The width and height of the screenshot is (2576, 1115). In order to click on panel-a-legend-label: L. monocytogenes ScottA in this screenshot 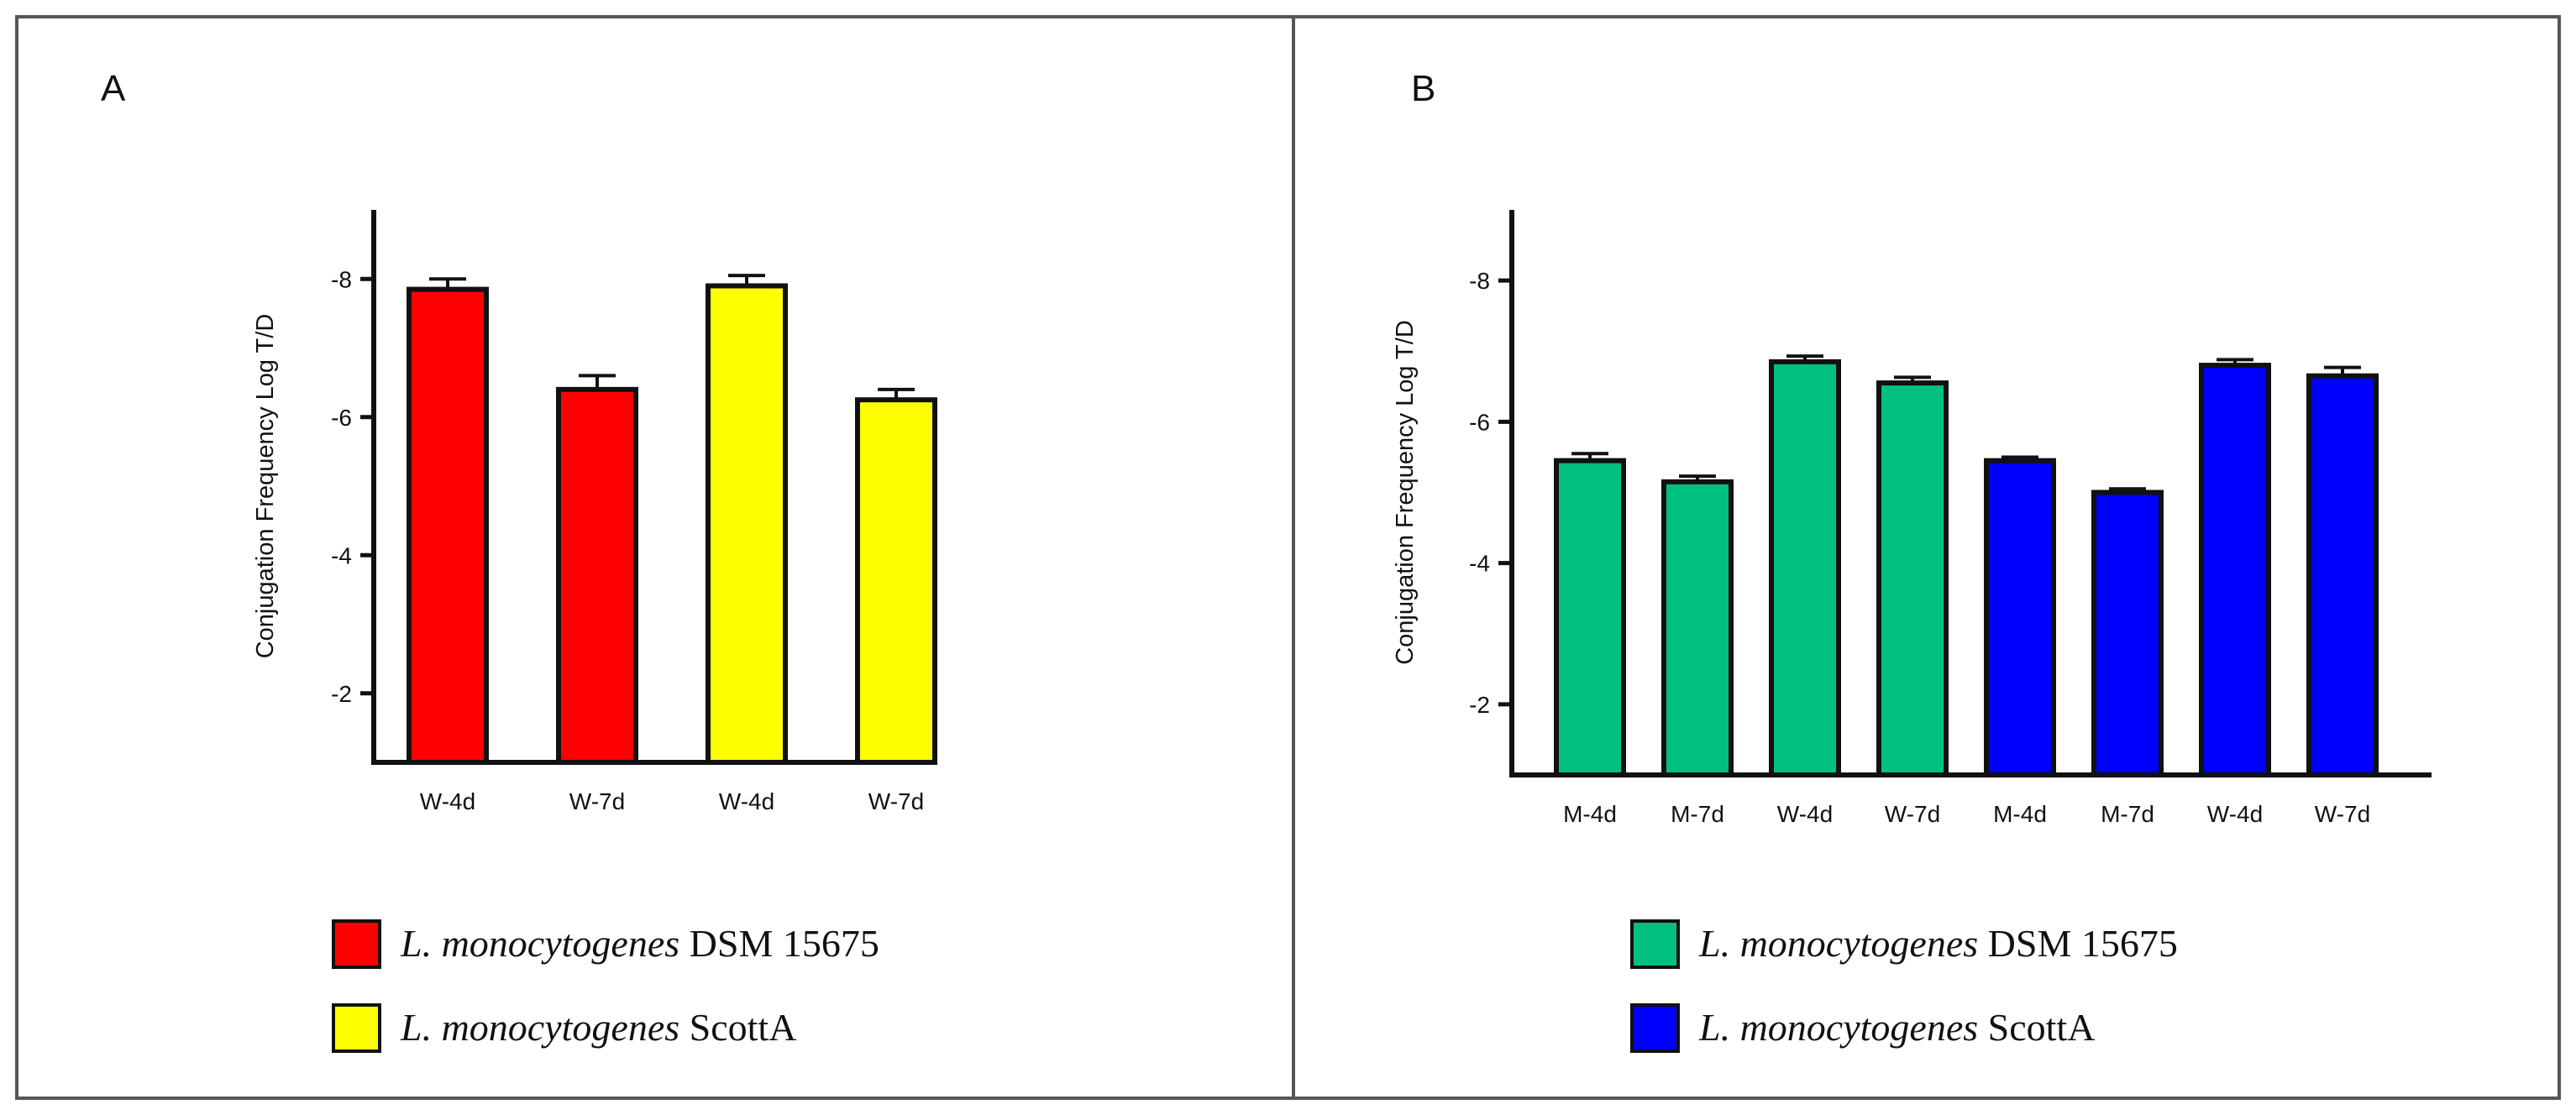, I will do `click(598, 1027)`.